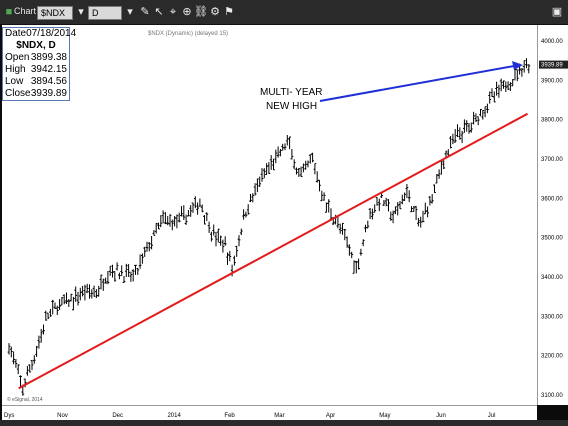 This screenshot has height=426, width=568. Describe the element at coordinates (384, 416) in the screenshot. I see `x-tick-label: May` at that location.